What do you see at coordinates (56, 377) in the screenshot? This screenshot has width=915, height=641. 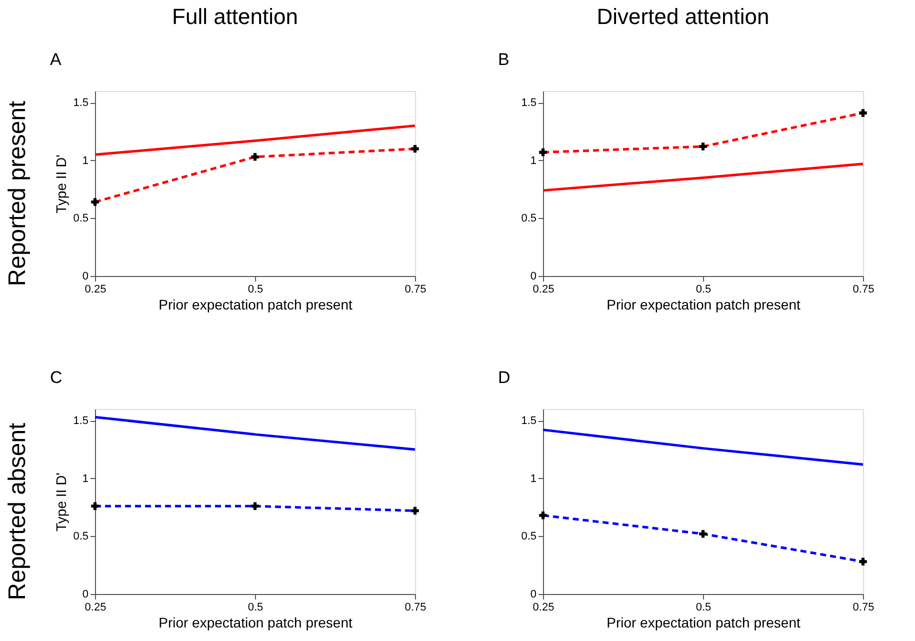 I see `chart-title: C` at bounding box center [56, 377].